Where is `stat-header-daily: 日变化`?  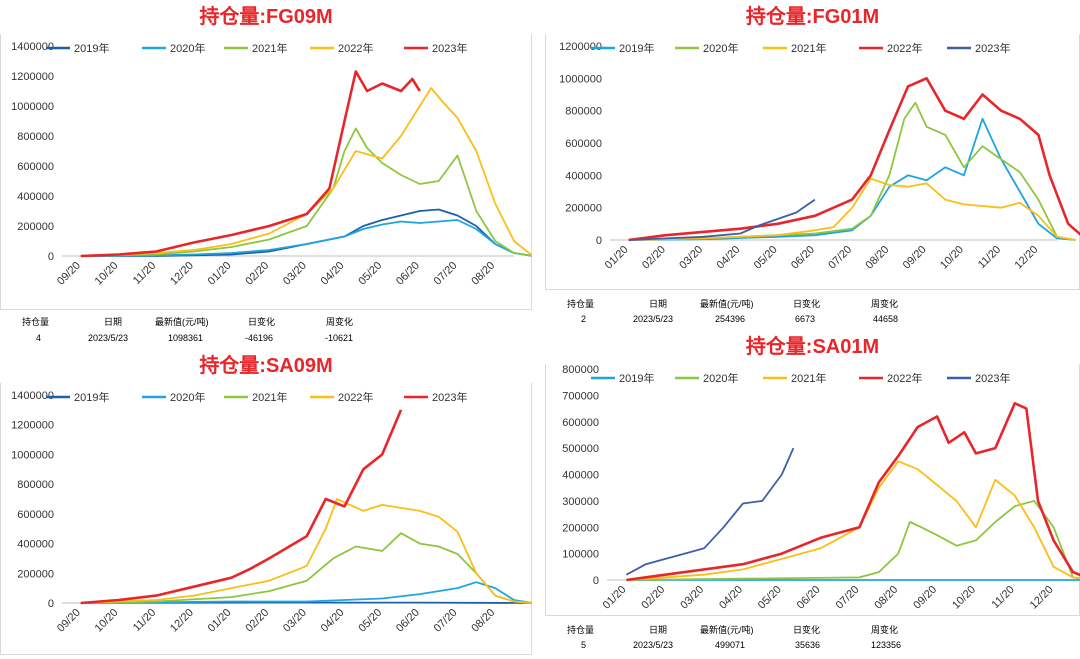
stat-header-daily: 日变化 is located at coordinates (807, 304).